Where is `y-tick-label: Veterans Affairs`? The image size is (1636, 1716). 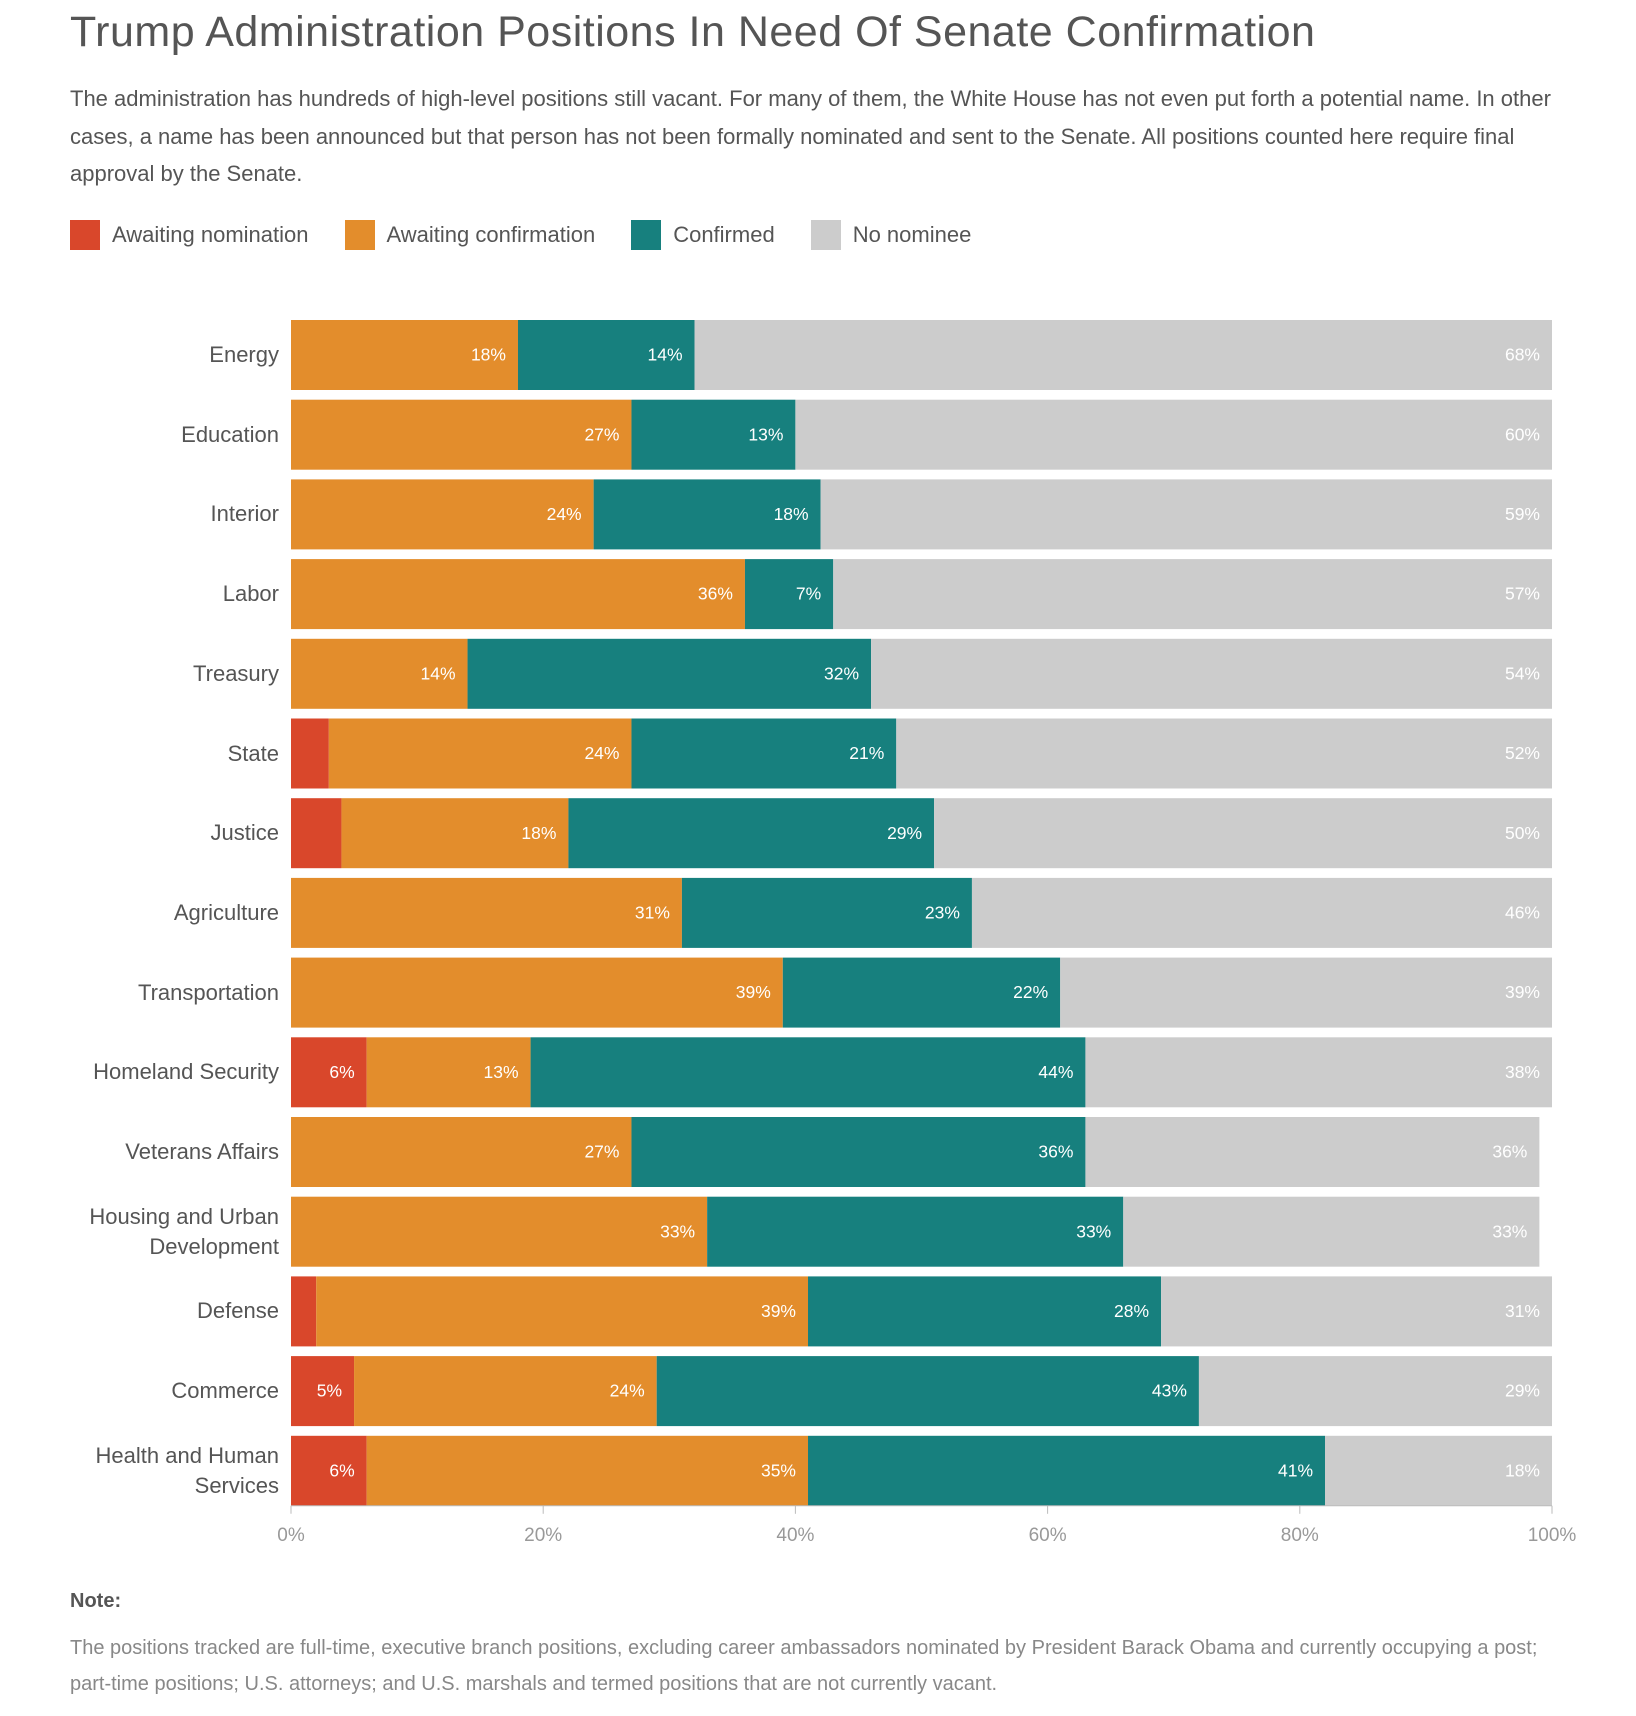 y-tick-label: Veterans Affairs is located at coordinates (202, 1151).